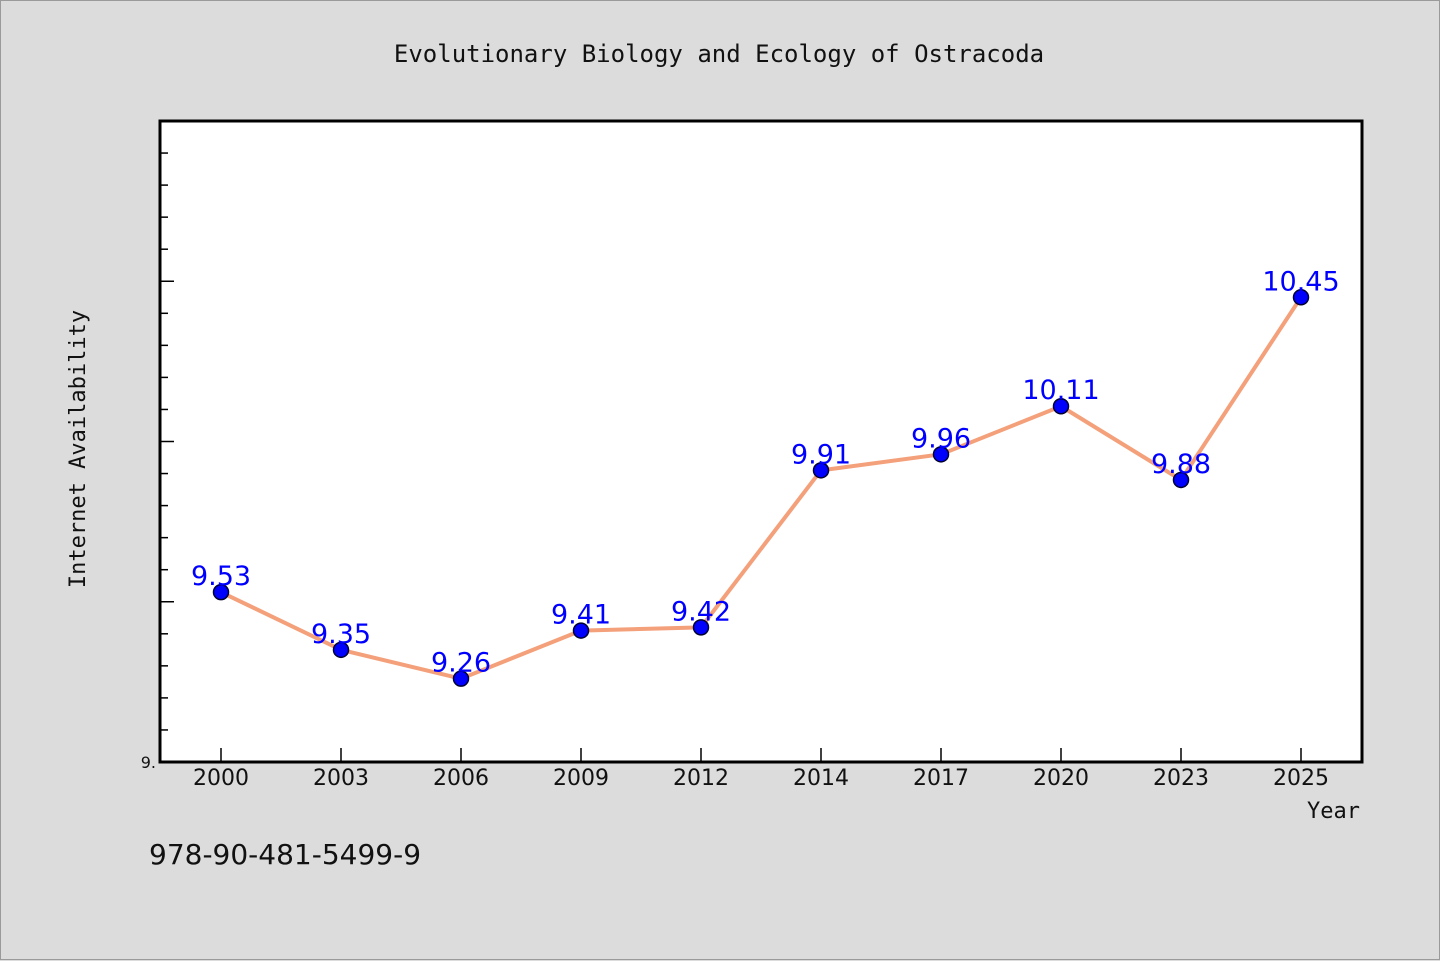 Image resolution: width=1440 pixels, height=961 pixels. What do you see at coordinates (941, 438) in the screenshot?
I see `data-label: 9.96` at bounding box center [941, 438].